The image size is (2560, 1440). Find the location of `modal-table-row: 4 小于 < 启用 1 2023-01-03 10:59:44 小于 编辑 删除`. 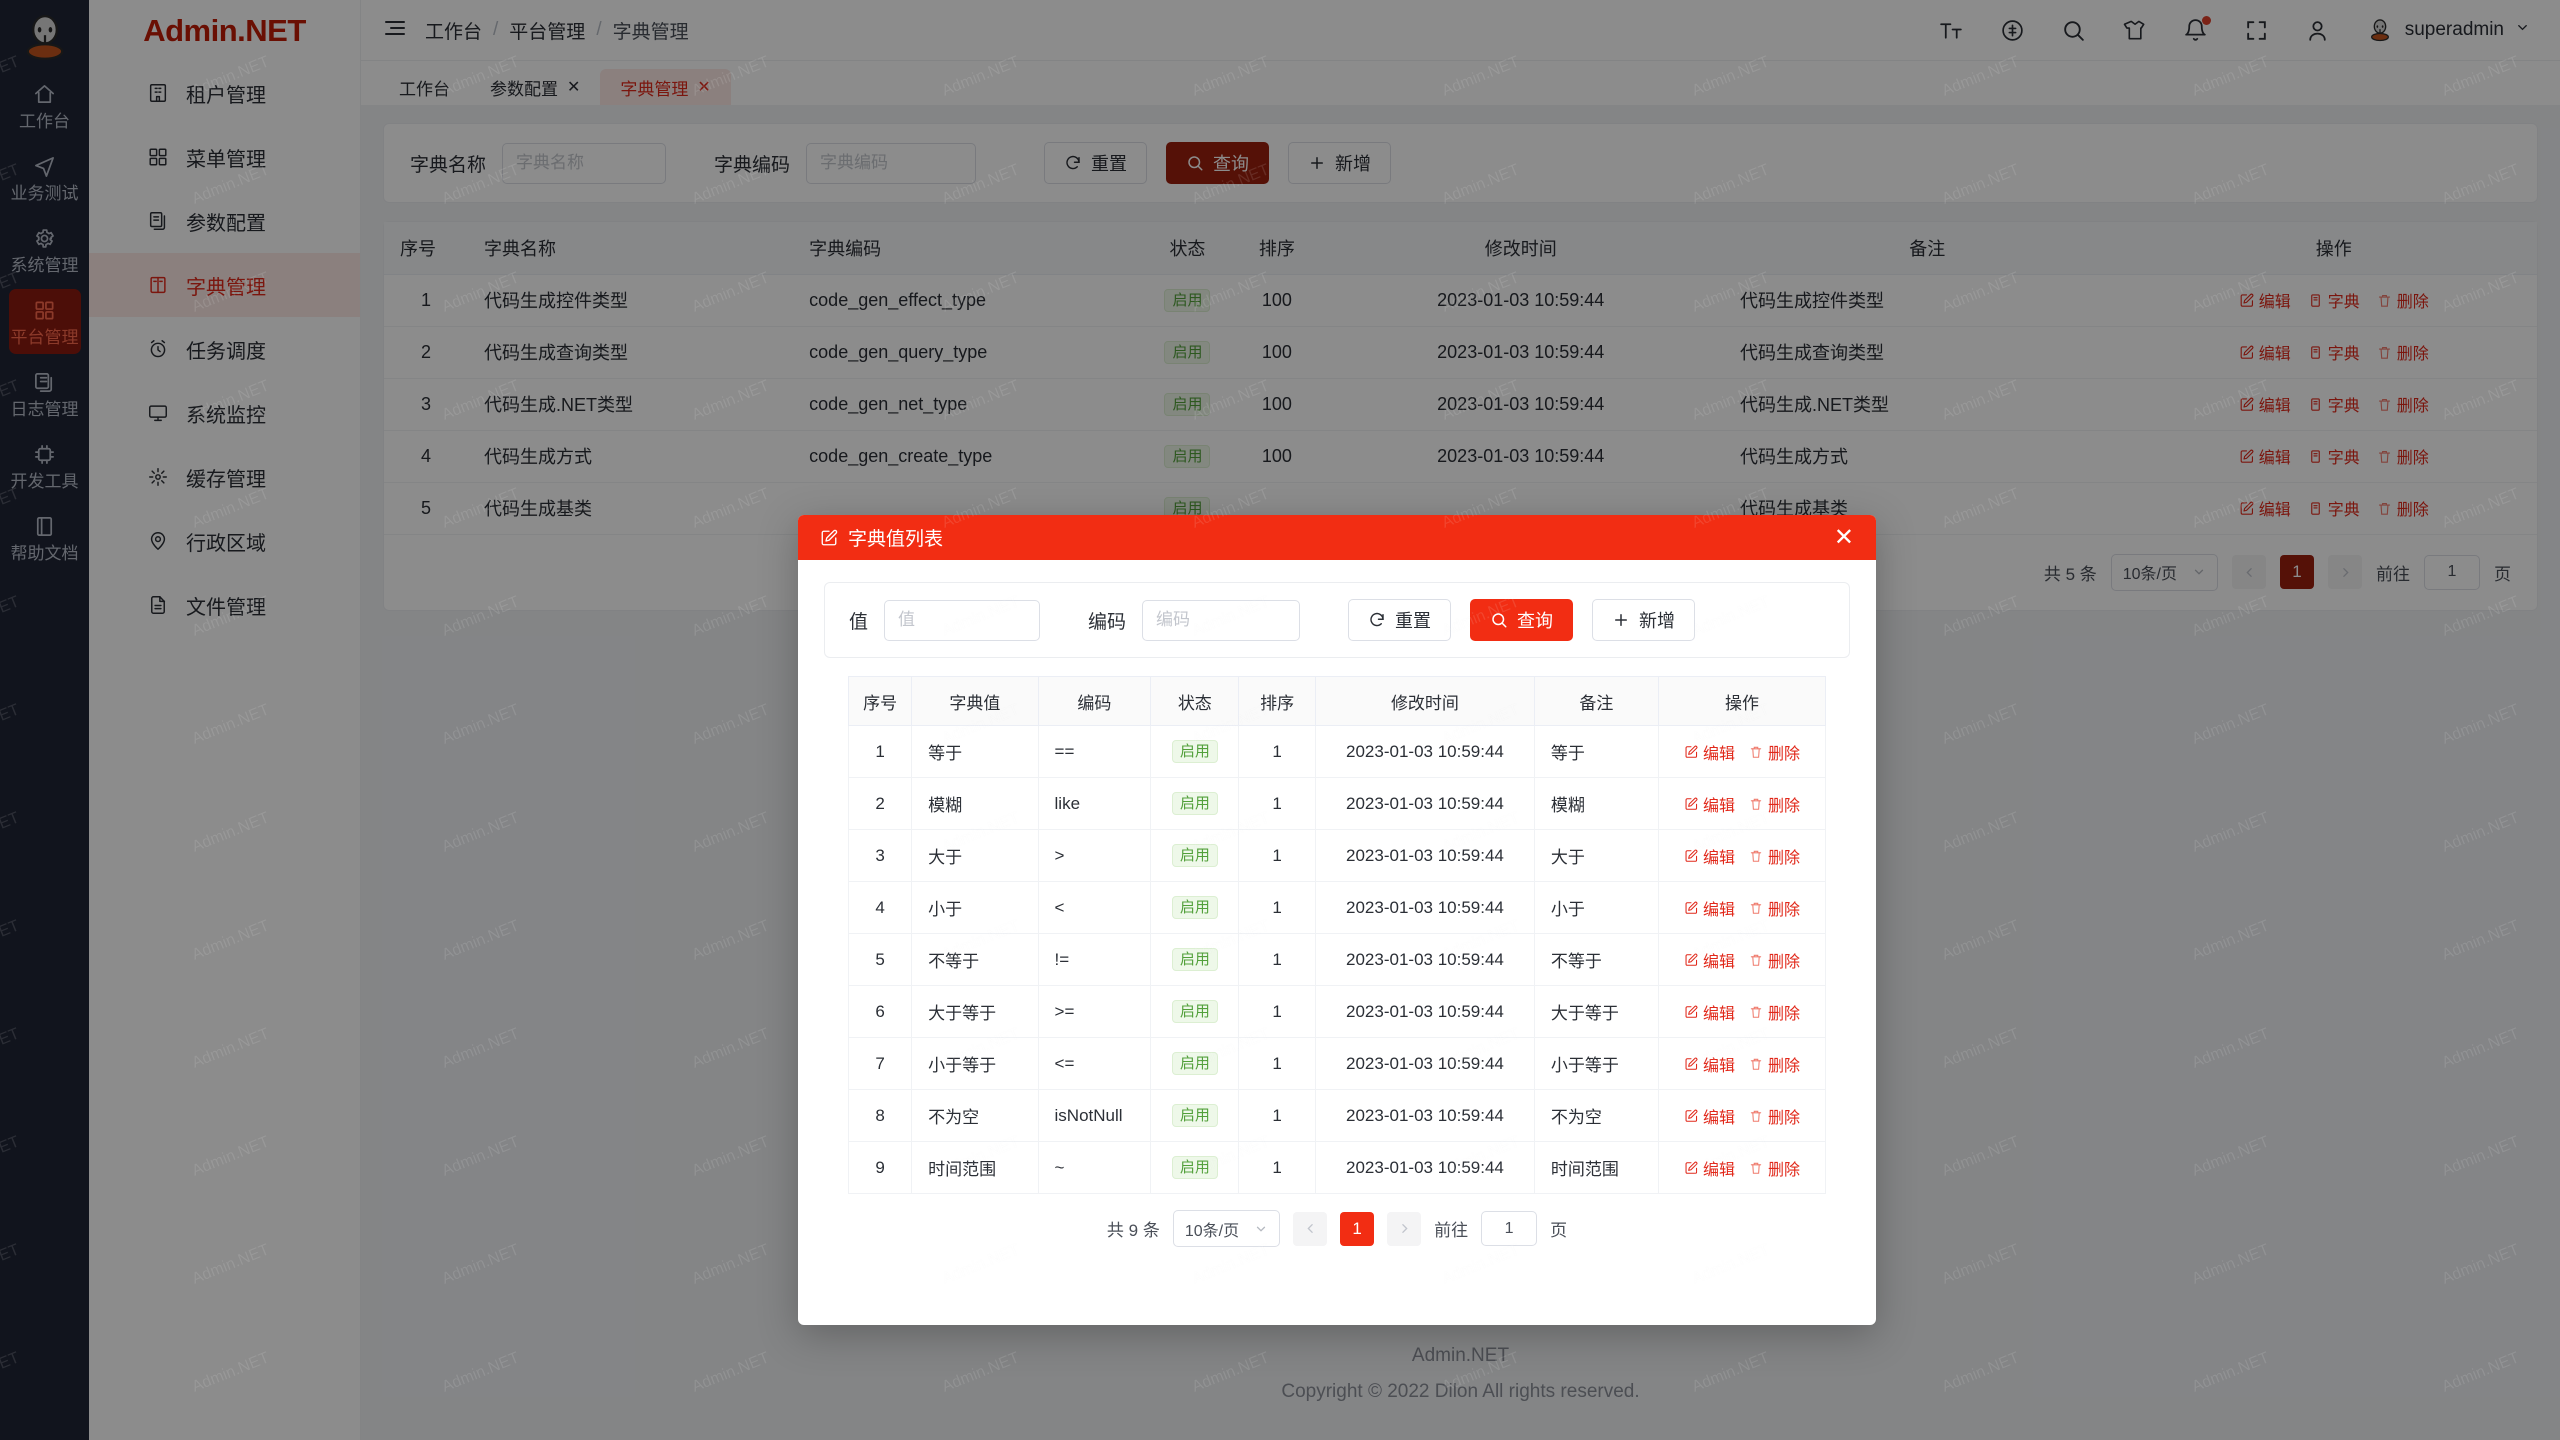

modal-table-row: 4 小于 < 启用 1 2023-01-03 10:59:44 小于 编辑 删除 is located at coordinates (1337, 907).